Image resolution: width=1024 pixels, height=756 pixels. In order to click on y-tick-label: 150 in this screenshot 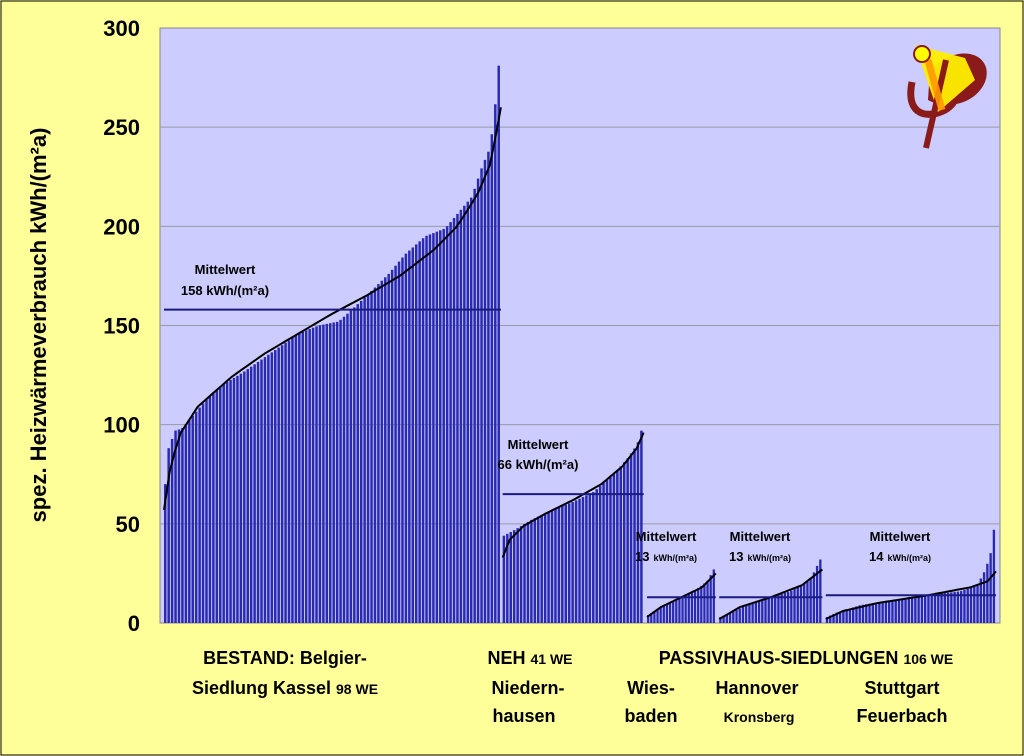, I will do `click(121, 326)`.